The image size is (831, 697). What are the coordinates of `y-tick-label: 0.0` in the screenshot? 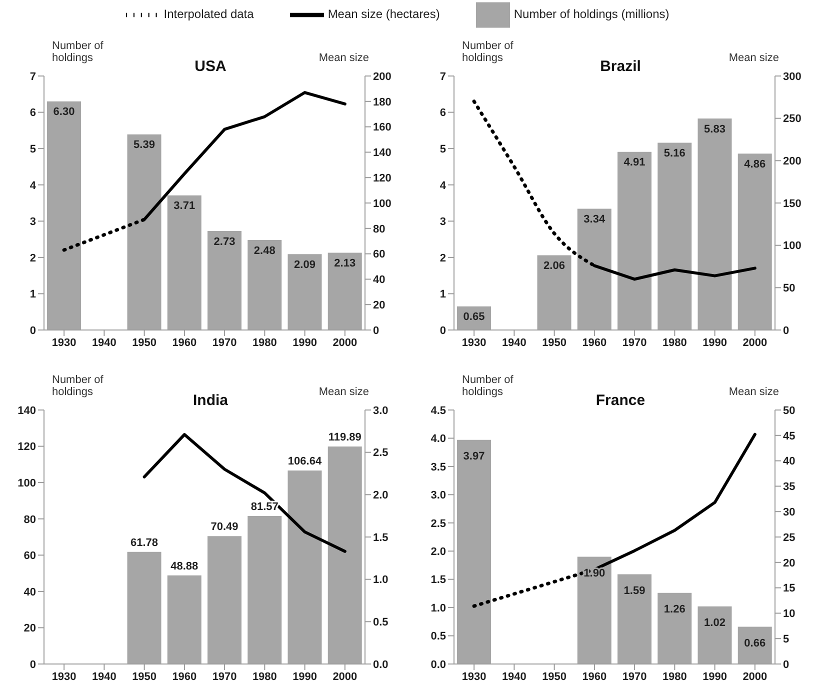 It's located at (438, 664).